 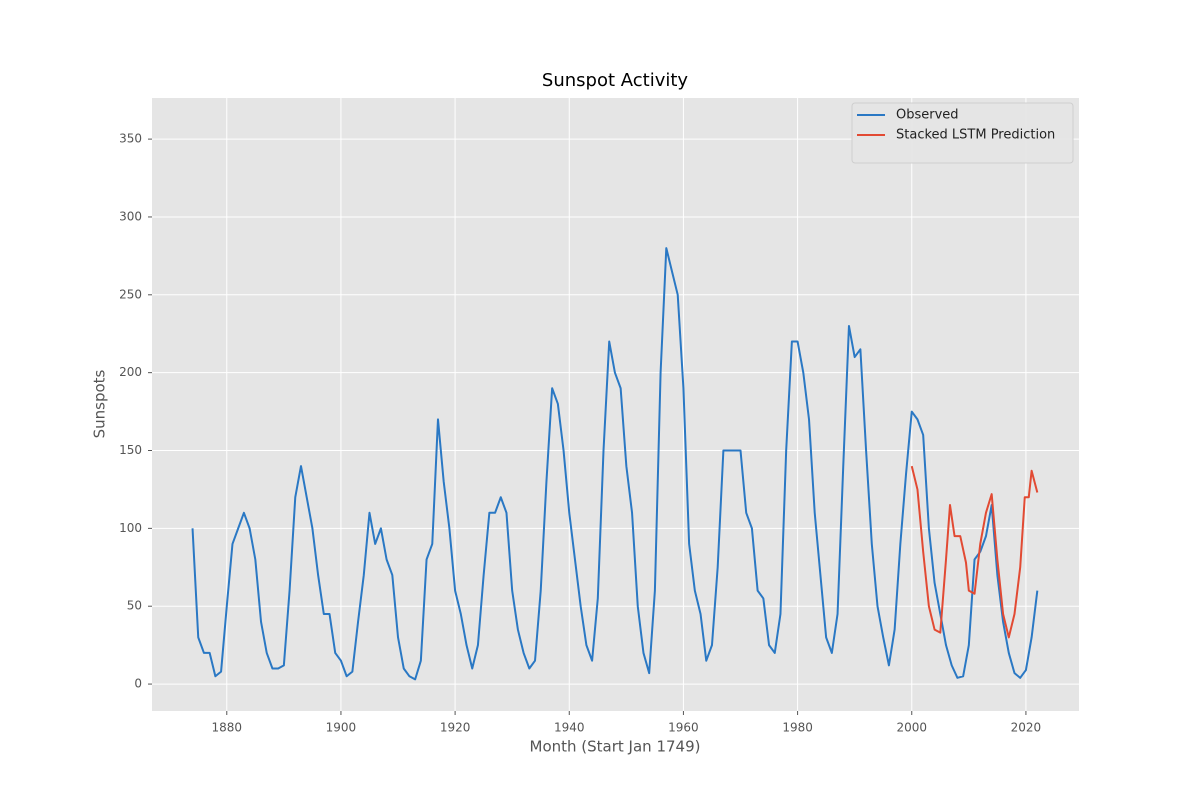 What do you see at coordinates (130, 528) in the screenshot?
I see `y-tick-label: 100` at bounding box center [130, 528].